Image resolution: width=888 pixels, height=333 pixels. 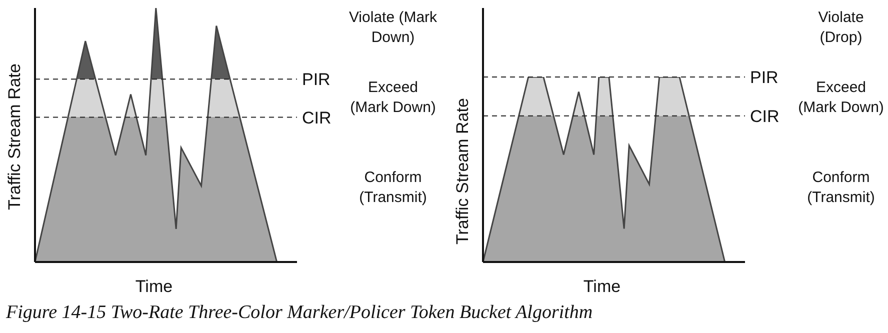 What do you see at coordinates (393, 28) in the screenshot?
I see `text: Violate (Mark Down)` at bounding box center [393, 28].